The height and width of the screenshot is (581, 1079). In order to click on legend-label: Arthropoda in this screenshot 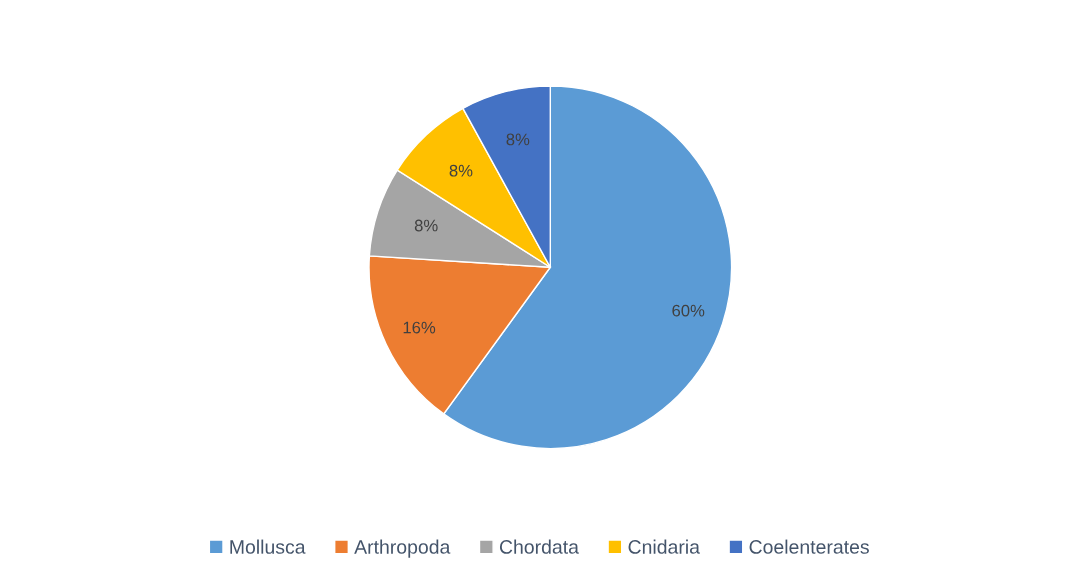, I will do `click(402, 548)`.